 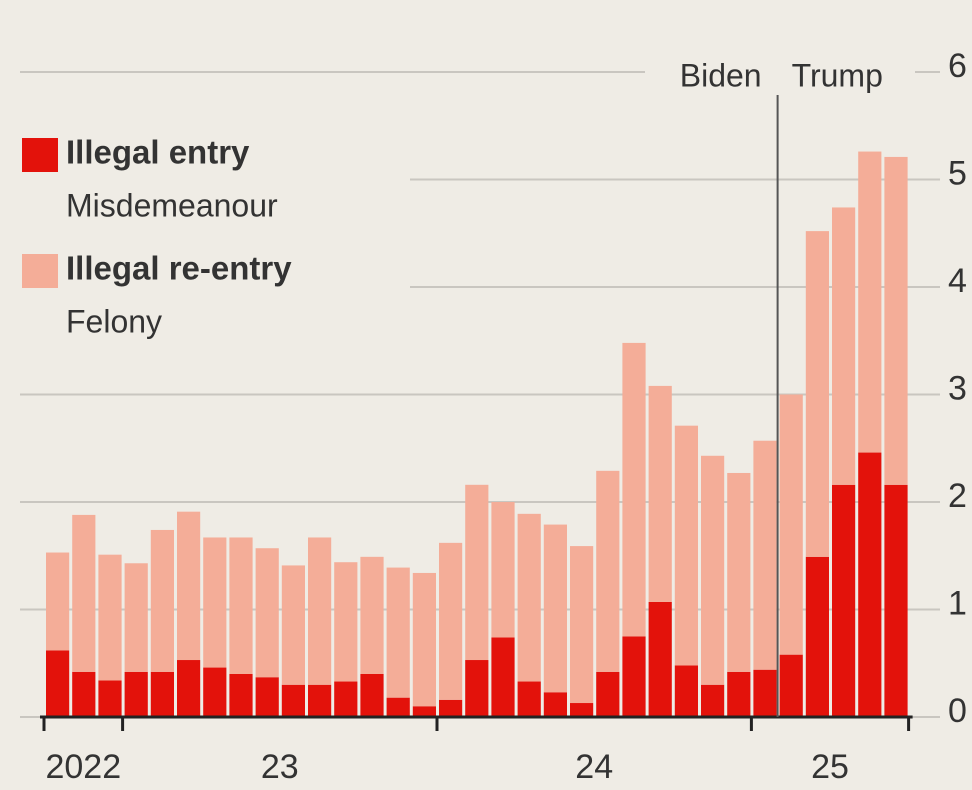 I want to click on y-tick-label: 0, so click(x=957, y=711).